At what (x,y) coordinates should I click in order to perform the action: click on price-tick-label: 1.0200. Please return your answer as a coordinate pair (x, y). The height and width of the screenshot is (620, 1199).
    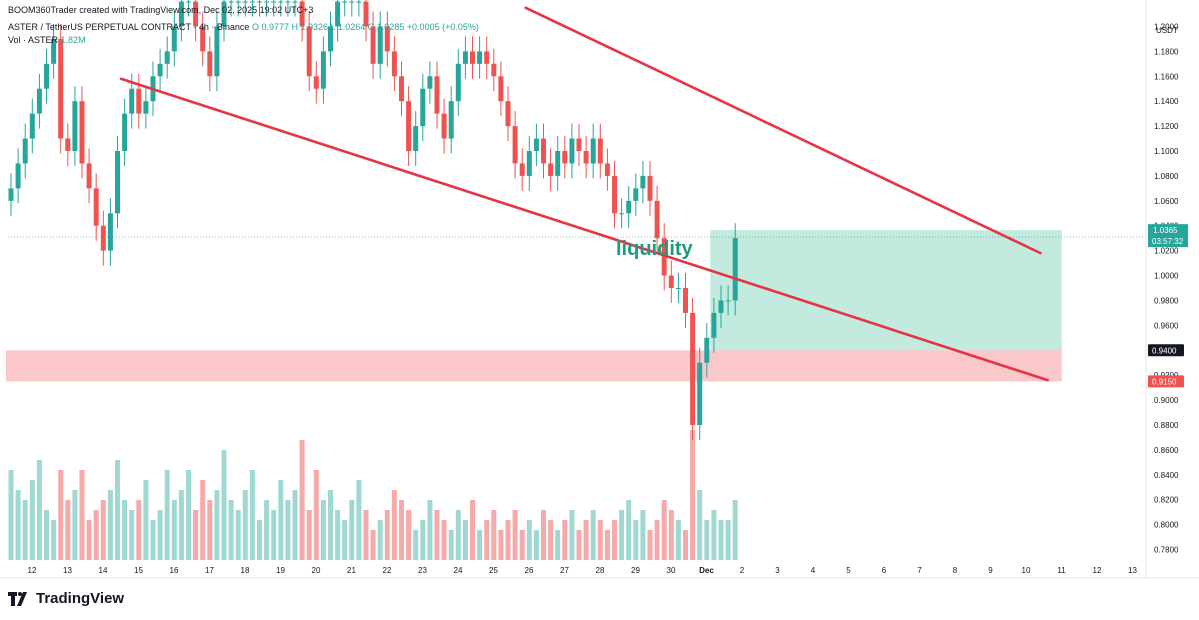
    Looking at the image, I should click on (1166, 251).